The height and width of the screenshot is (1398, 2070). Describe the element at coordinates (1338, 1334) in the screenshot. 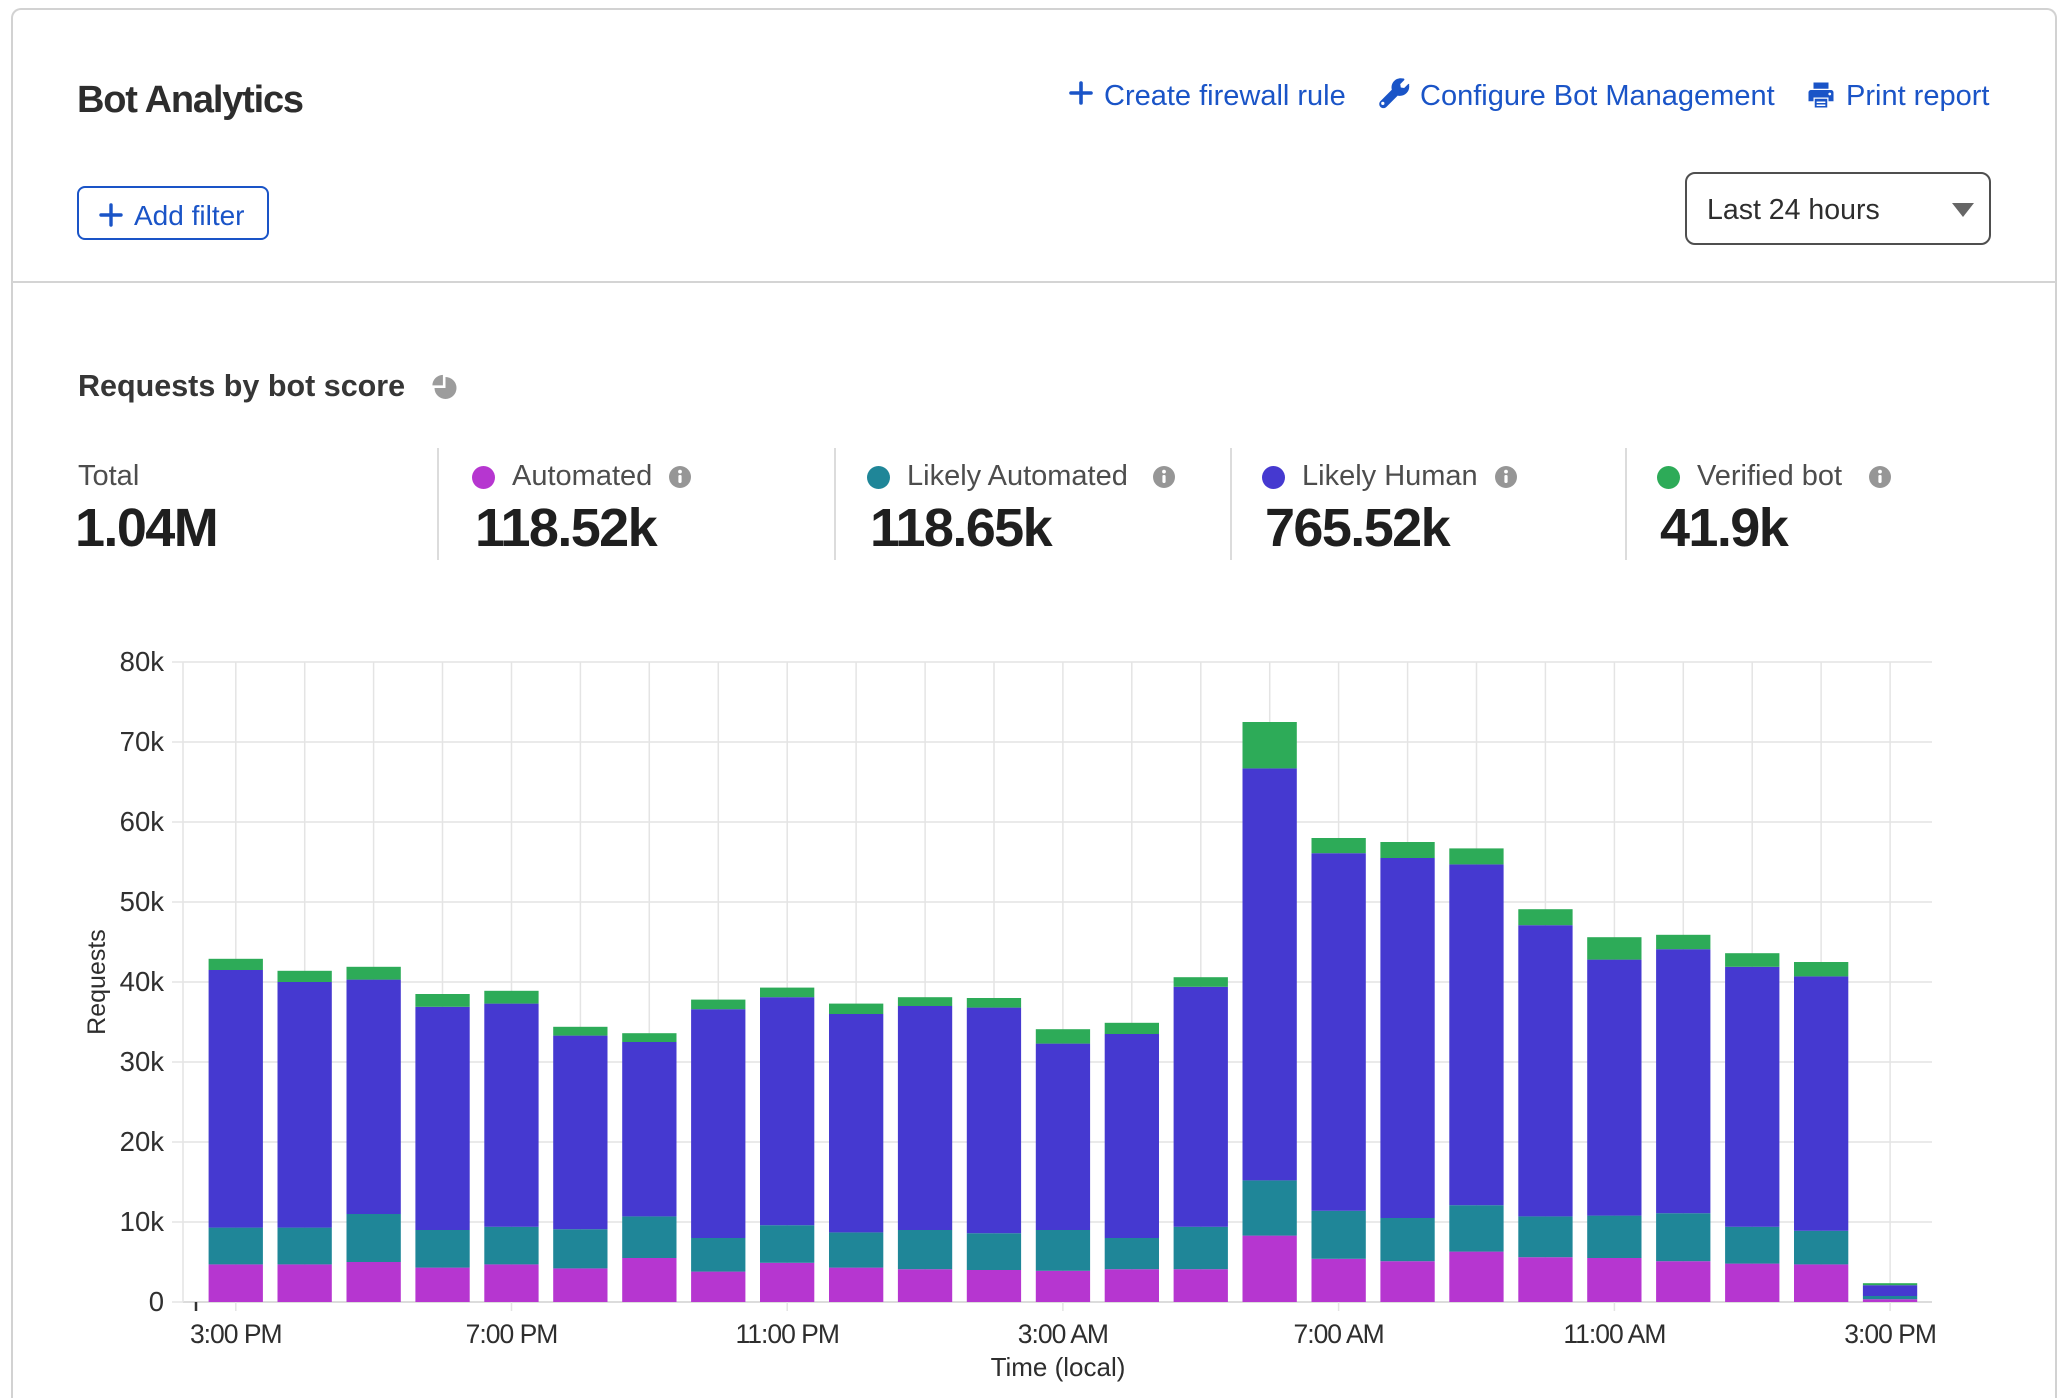

I see `svg-text: 7:00 AM` at that location.